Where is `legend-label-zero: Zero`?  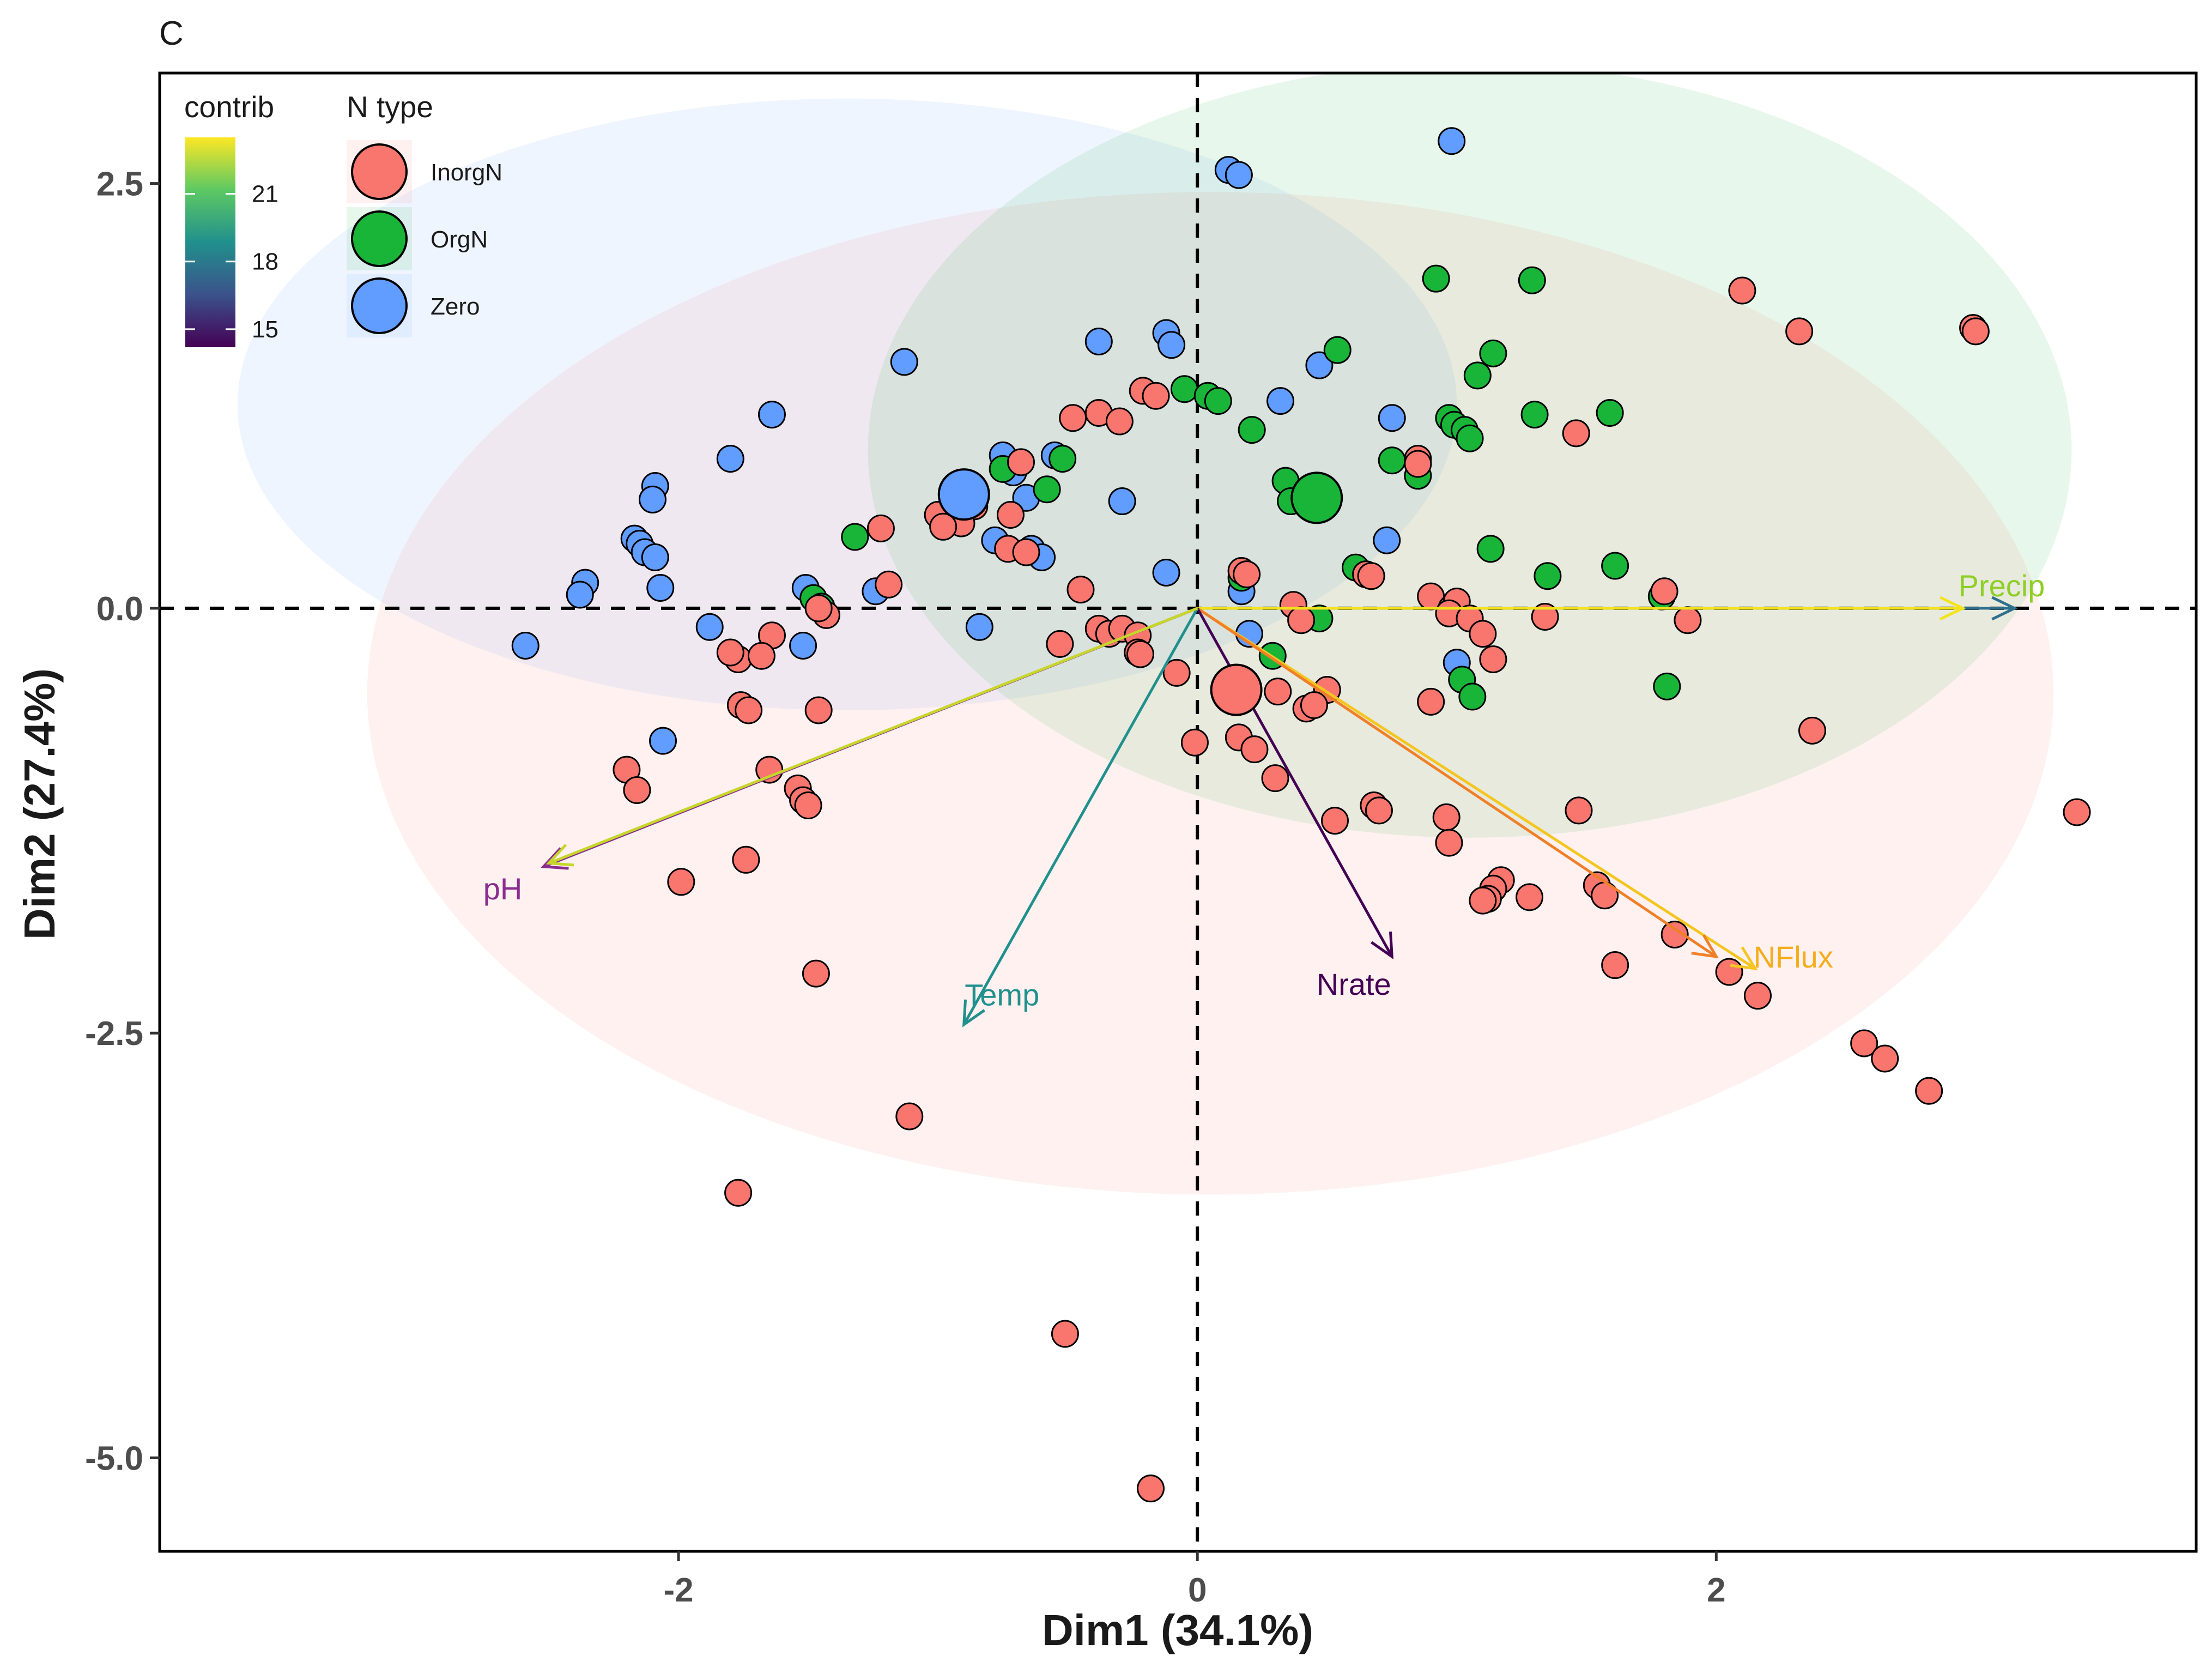
legend-label-zero: Zero is located at coordinates (455, 306).